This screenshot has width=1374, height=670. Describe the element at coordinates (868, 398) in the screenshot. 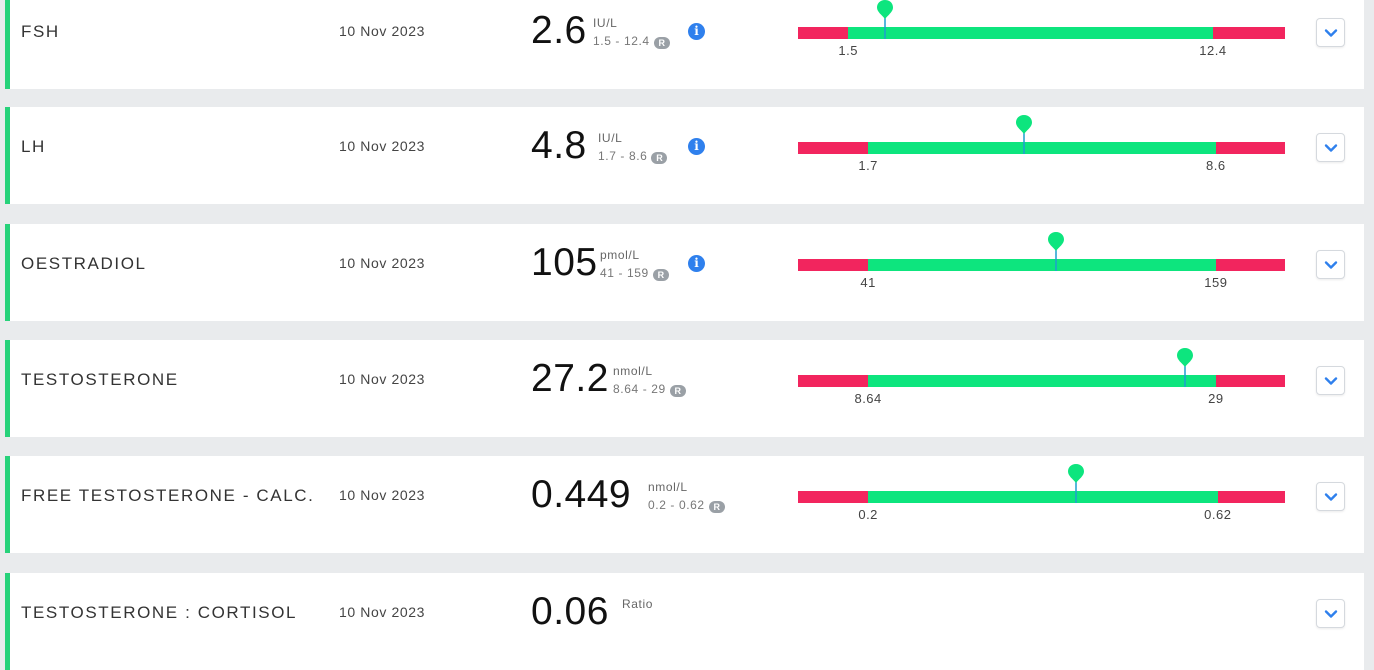

I see `range-low-label: 8.64` at that location.